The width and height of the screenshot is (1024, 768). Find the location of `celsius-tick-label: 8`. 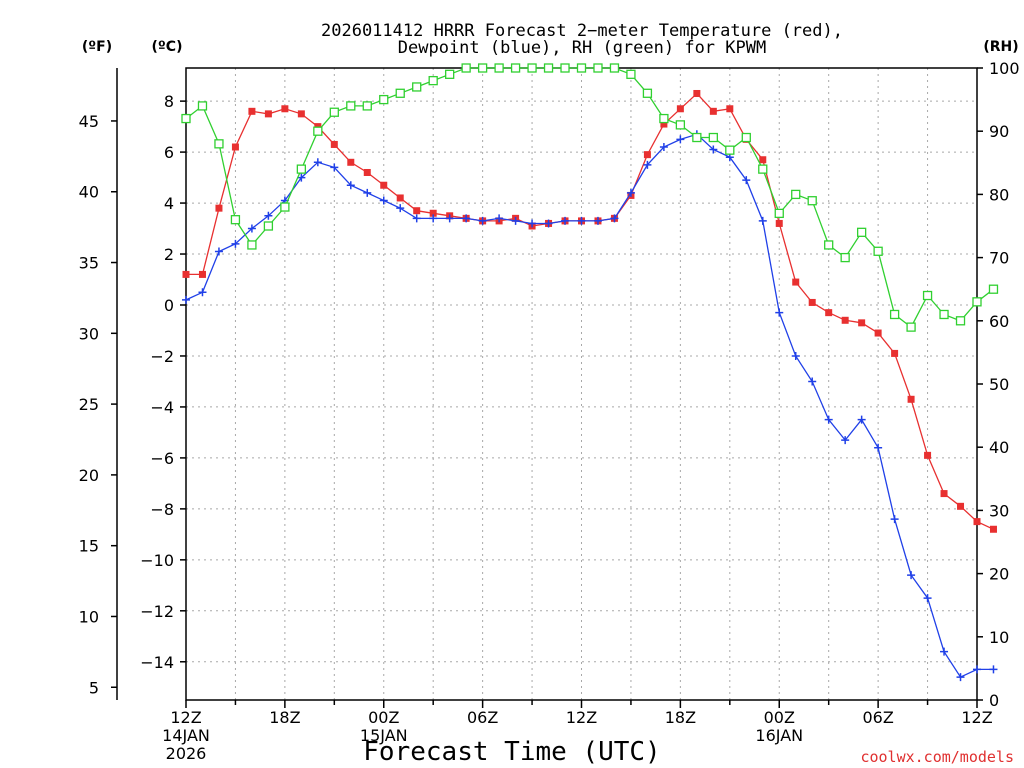

celsius-tick-label: 8 is located at coordinates (169, 101).